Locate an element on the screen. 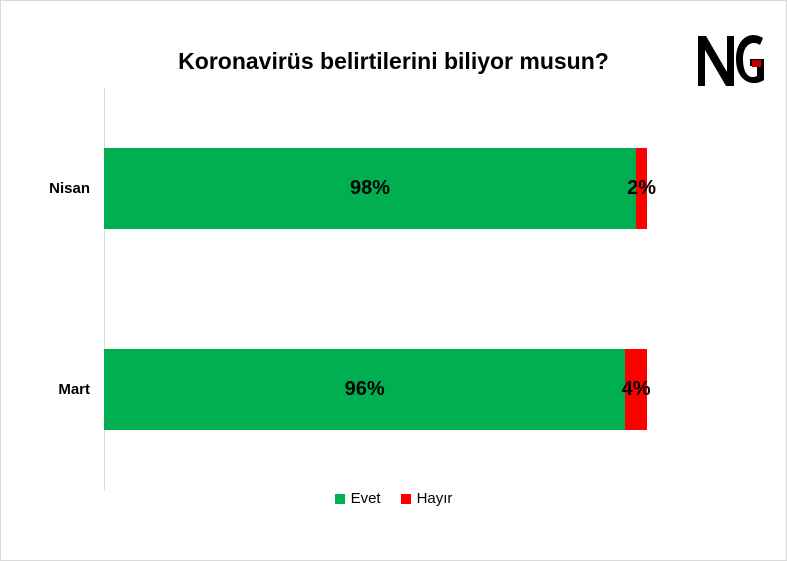 The image size is (787, 561). logo-letter-n is located at coordinates (716, 61).